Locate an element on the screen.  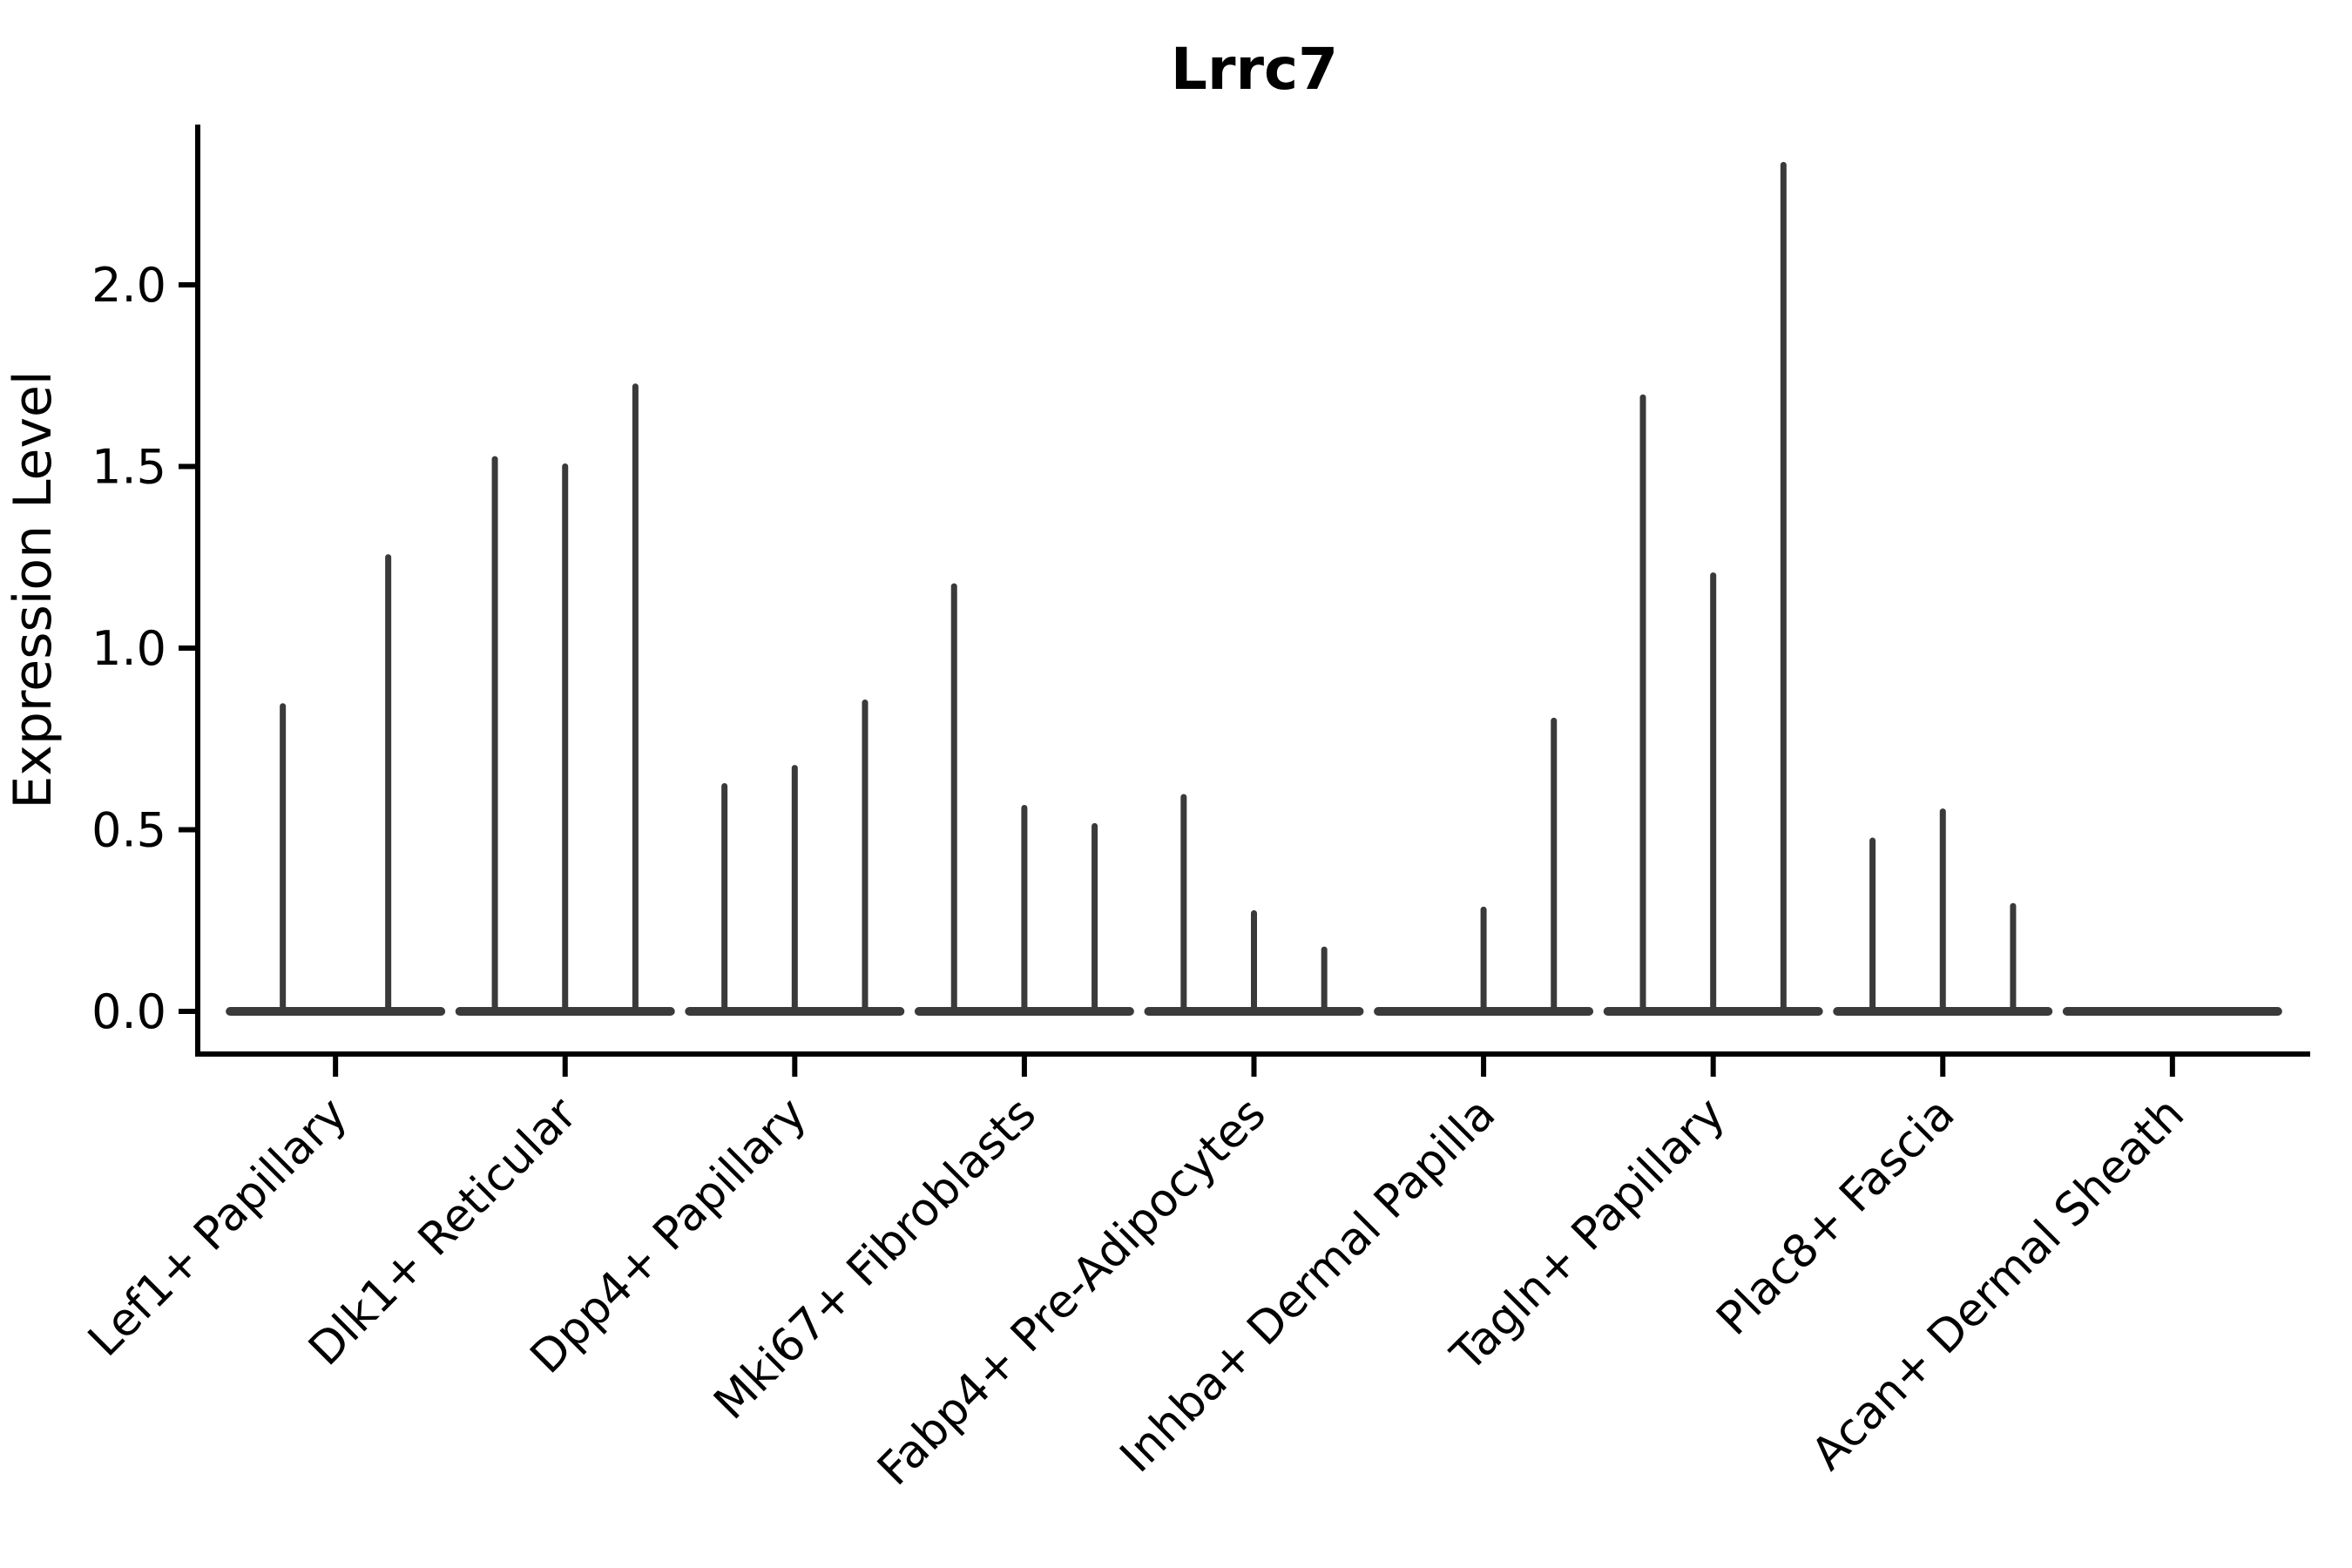
x-tick-label: Fabp4+ Pre-Adipocytes is located at coordinates (1071, 1292).